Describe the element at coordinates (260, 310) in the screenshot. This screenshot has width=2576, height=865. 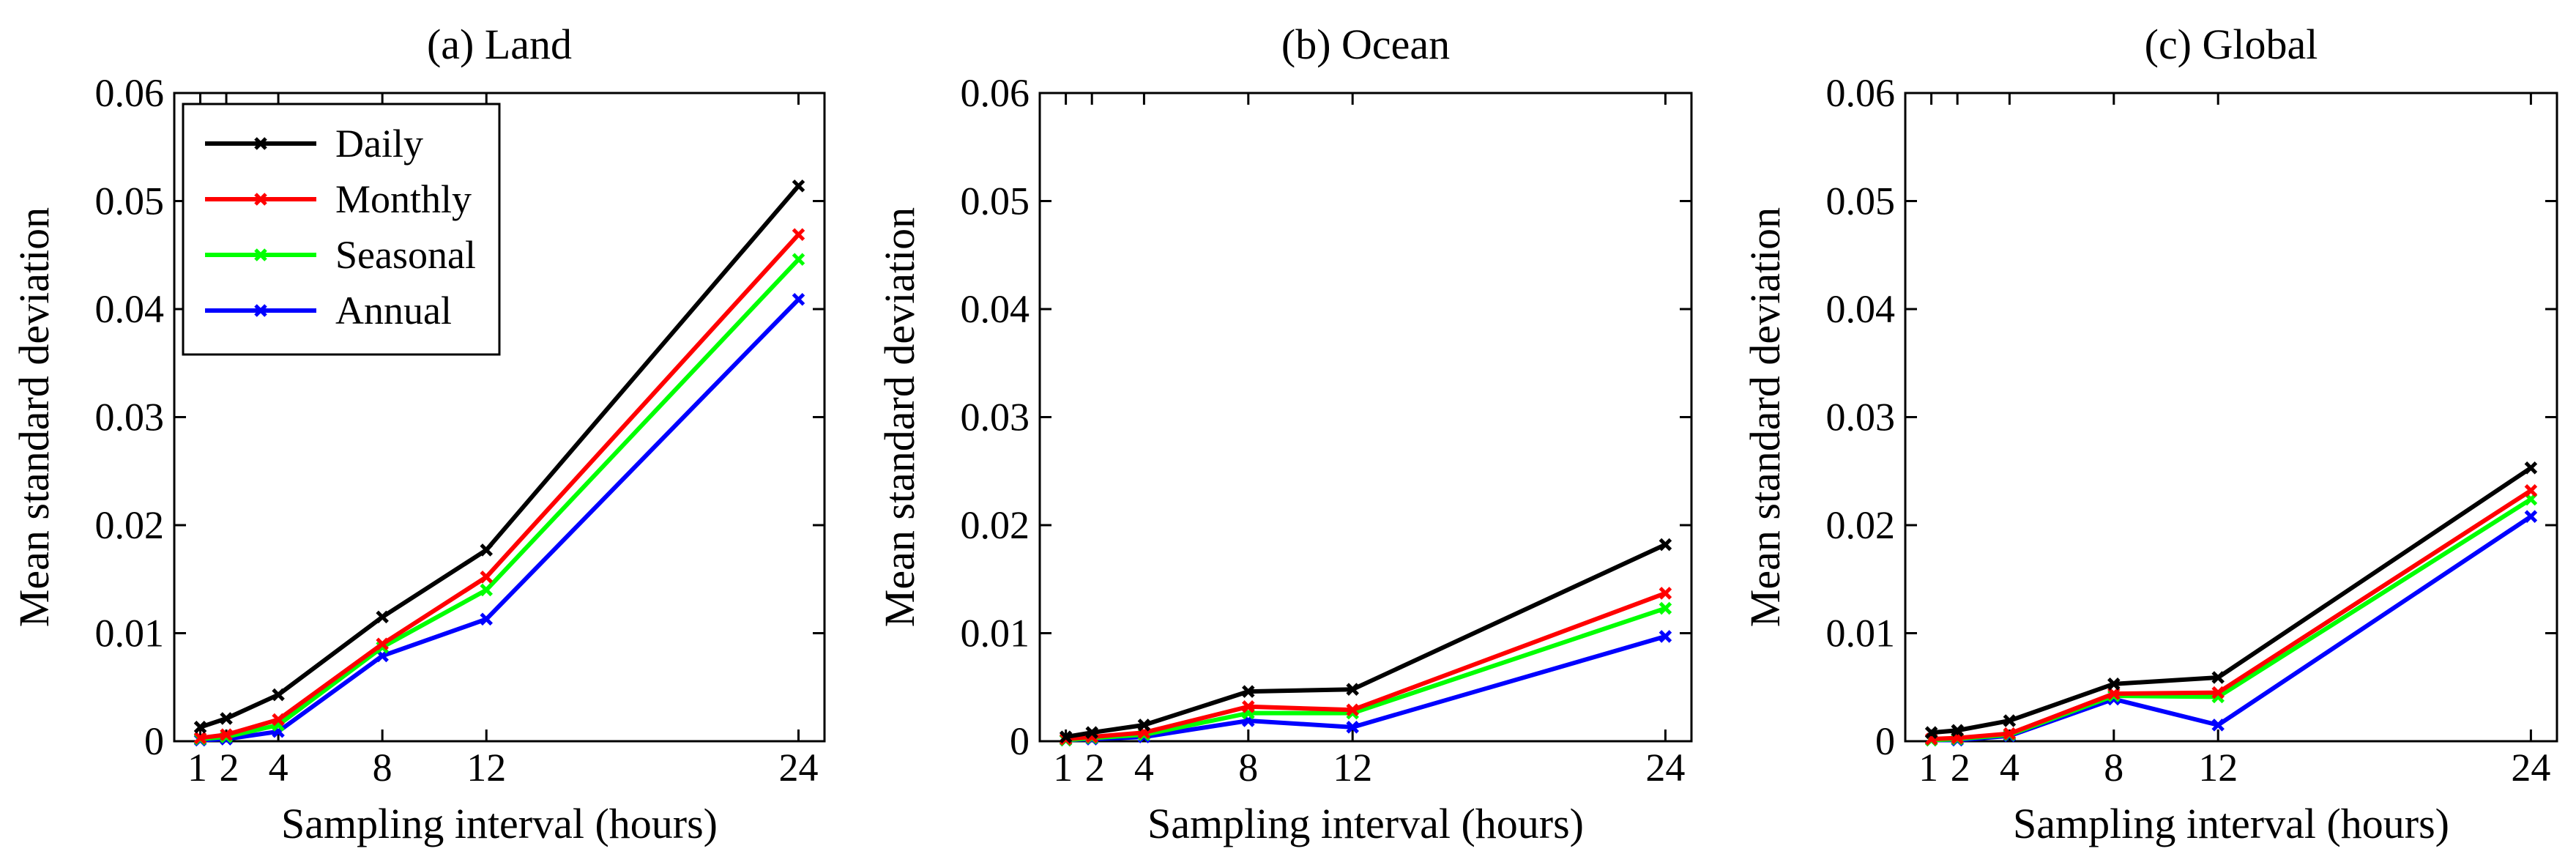
I see `legend-marker-annual` at that location.